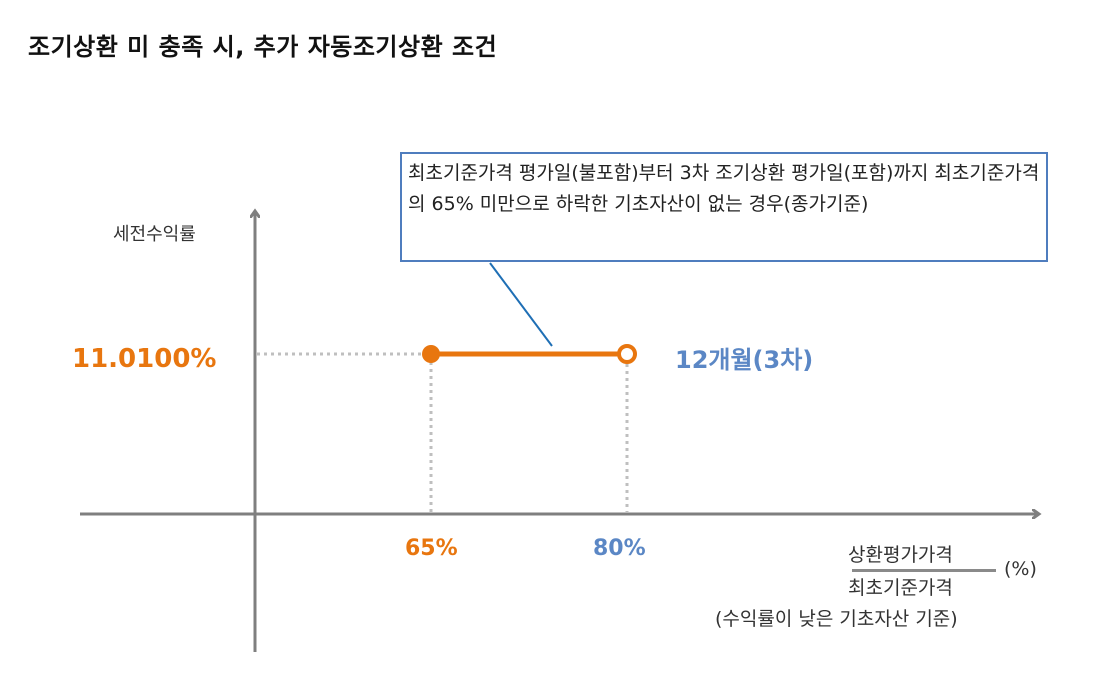 This screenshot has height=696, width=1117. What do you see at coordinates (900, 555) in the screenshot?
I see `x-axis-numerator: 상환평가가격` at bounding box center [900, 555].